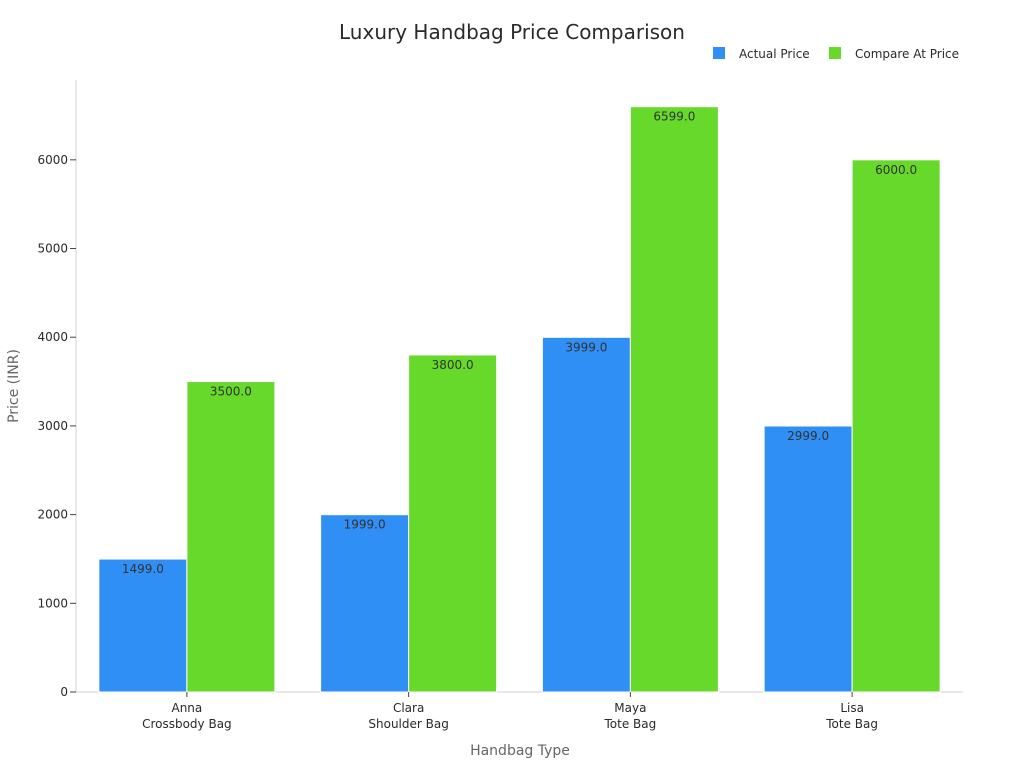 The height and width of the screenshot is (768, 1024). I want to click on y-tick-label: 3000, so click(52, 426).